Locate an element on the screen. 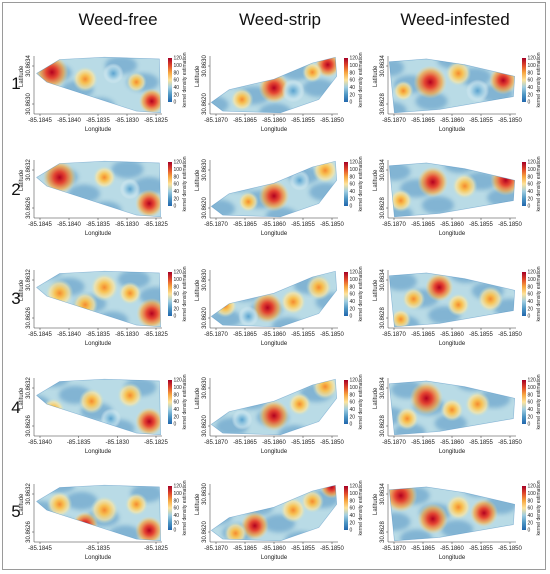 Image resolution: width=550 pixels, height=574 pixels. column-title-weed-free: Weed-free is located at coordinates (118, 19).